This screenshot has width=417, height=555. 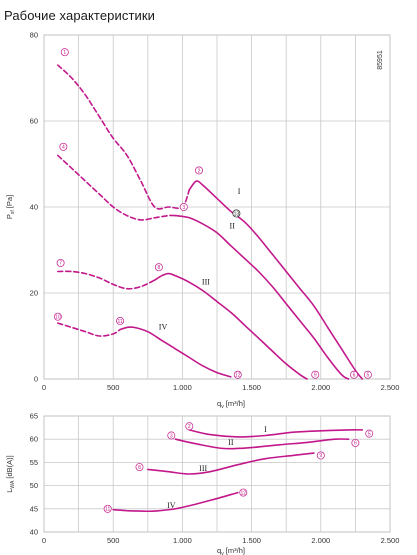 I want to click on point-number-label: 7, so click(x=60, y=264).